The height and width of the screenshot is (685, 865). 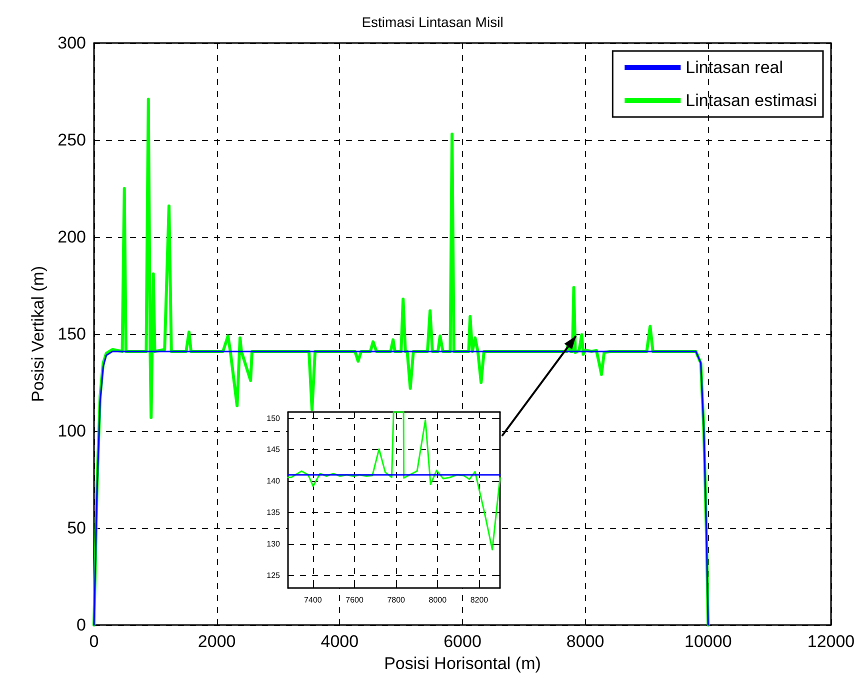 I want to click on y-tick-label: 50, so click(x=76, y=528).